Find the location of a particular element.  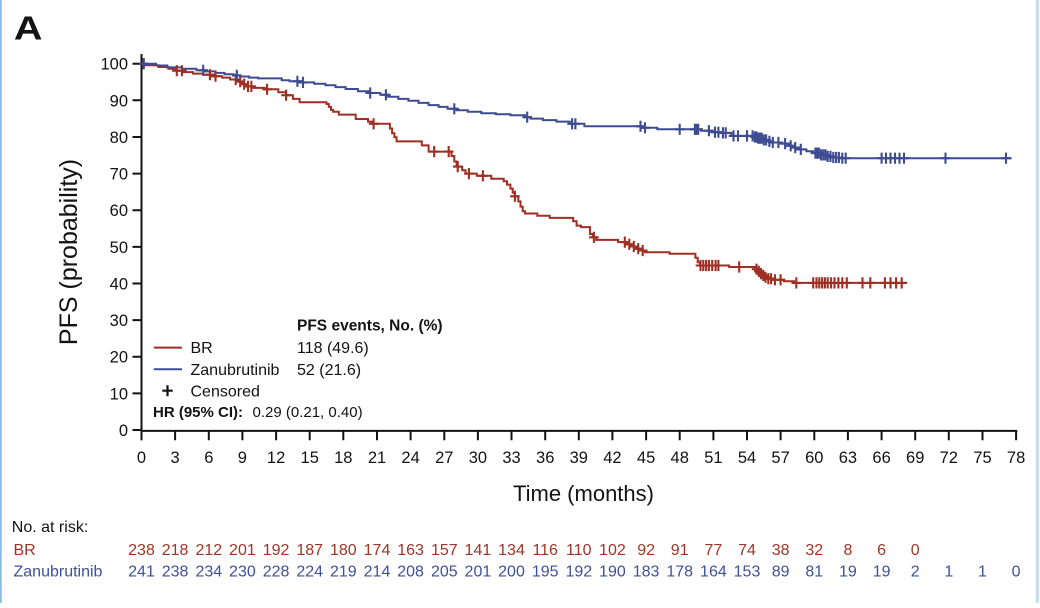

svg-text: 212 is located at coordinates (208, 550).